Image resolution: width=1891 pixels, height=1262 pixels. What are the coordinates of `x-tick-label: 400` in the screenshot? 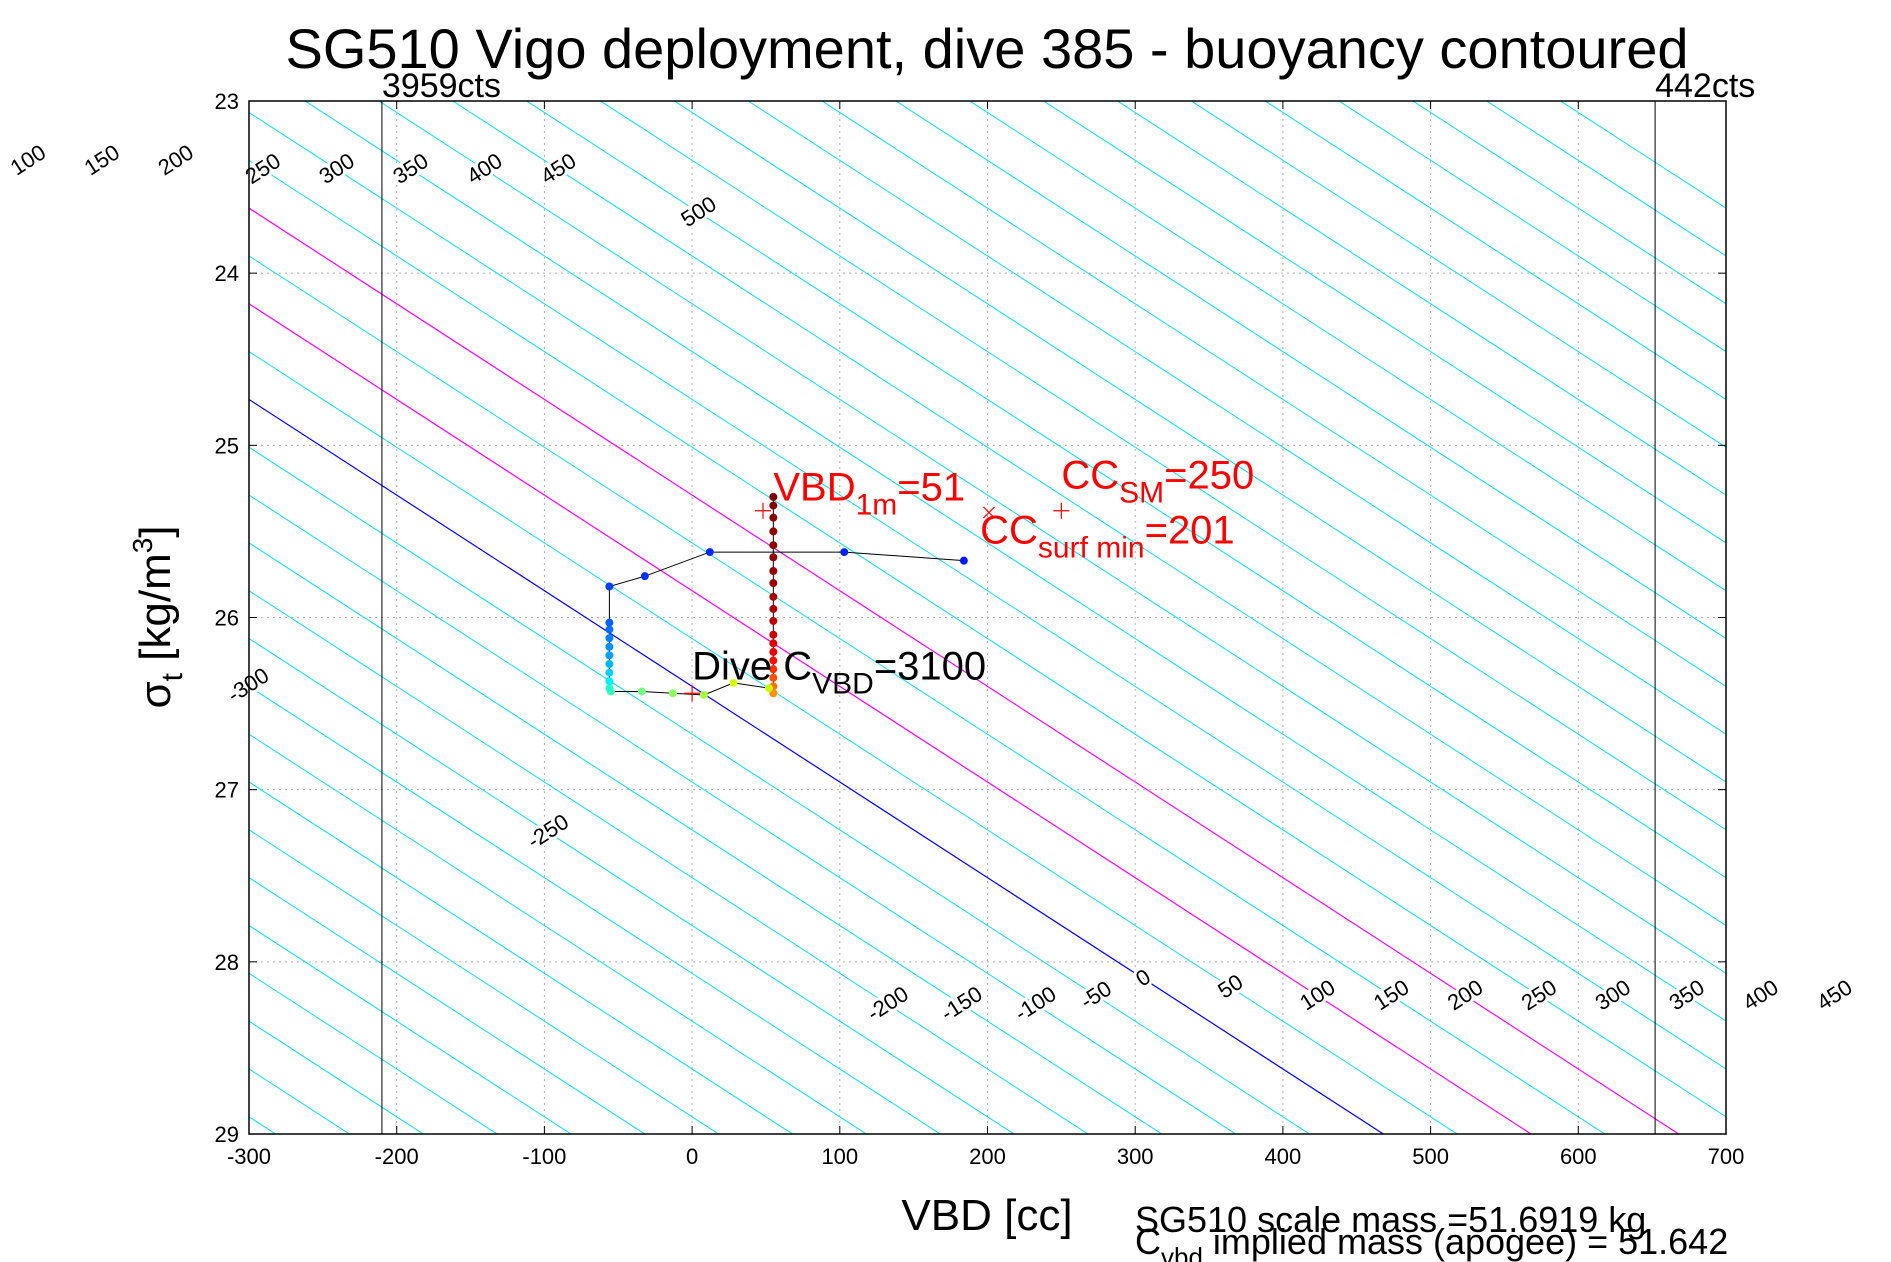 It's located at (1283, 1156).